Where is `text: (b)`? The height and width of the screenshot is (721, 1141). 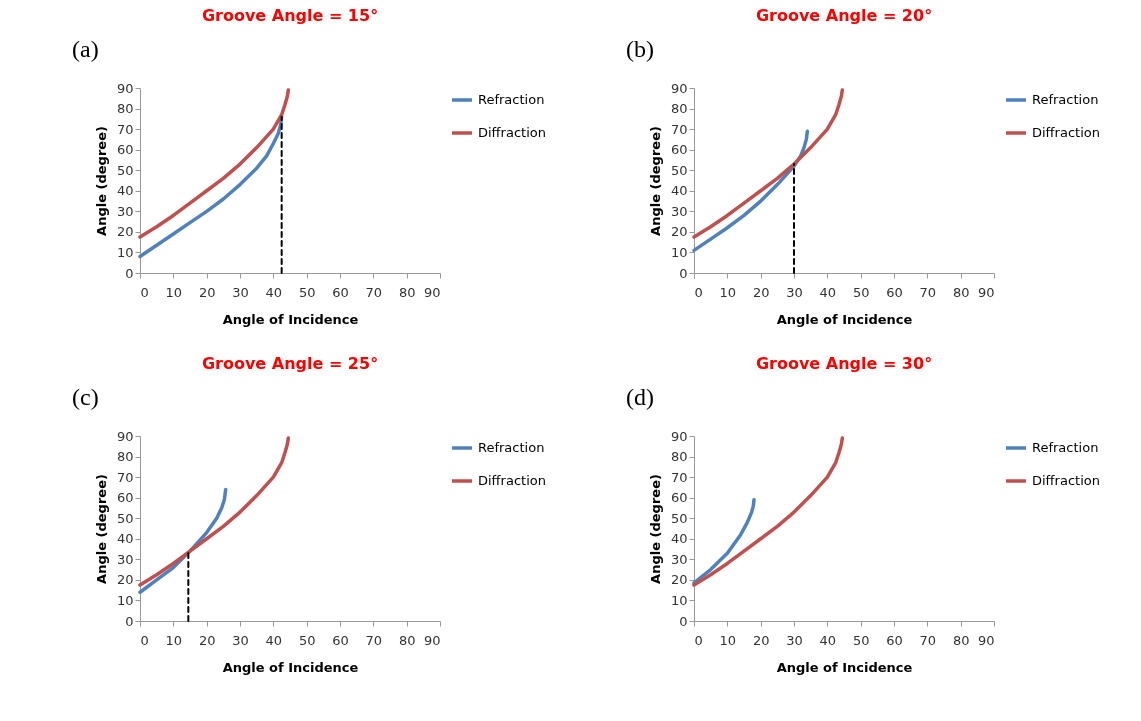
text: (b) is located at coordinates (640, 49).